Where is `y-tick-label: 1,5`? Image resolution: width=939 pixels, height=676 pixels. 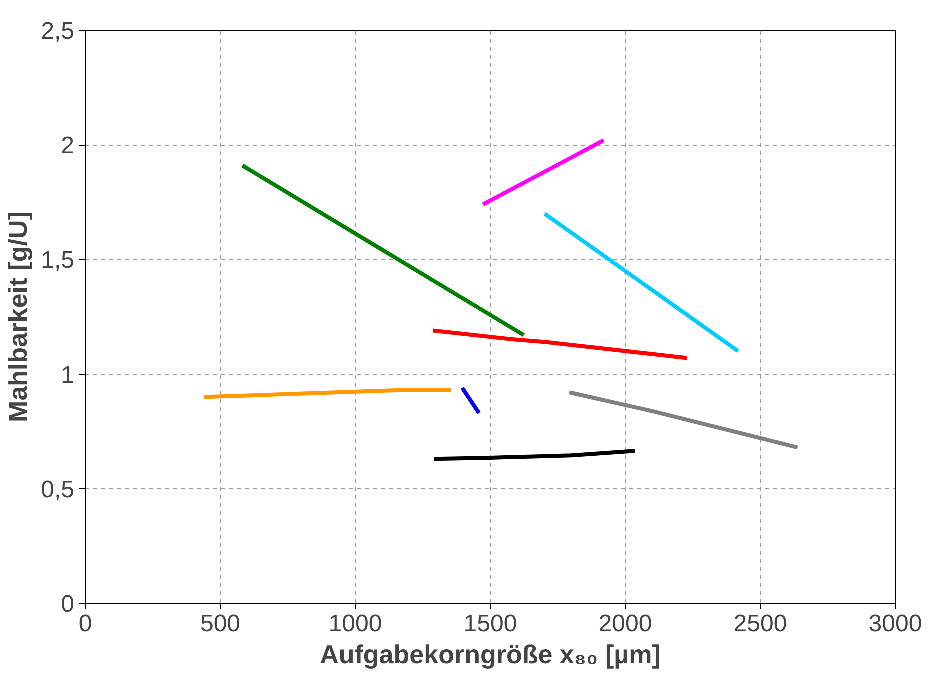 y-tick-label: 1,5 is located at coordinates (58, 260).